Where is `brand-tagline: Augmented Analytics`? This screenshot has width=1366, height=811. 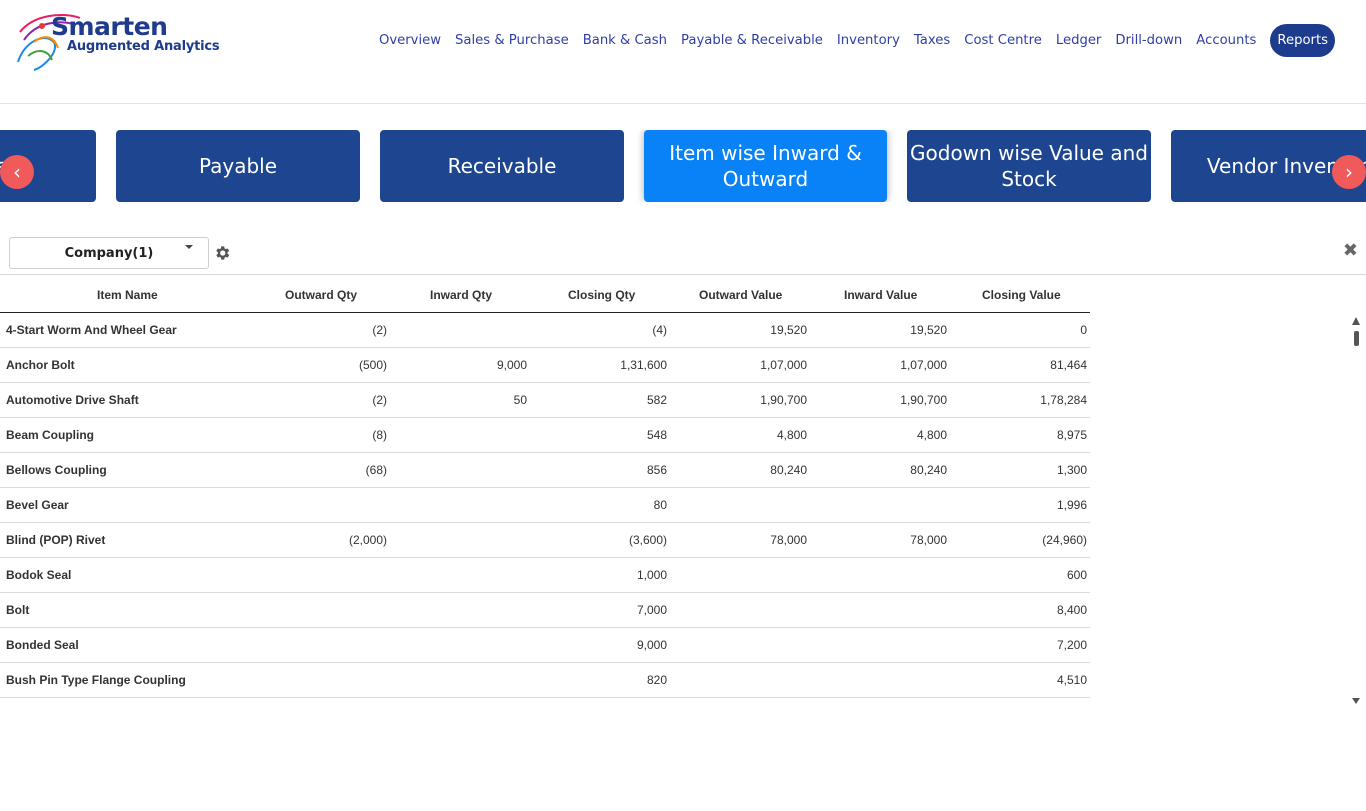 brand-tagline: Augmented Analytics is located at coordinates (143, 46).